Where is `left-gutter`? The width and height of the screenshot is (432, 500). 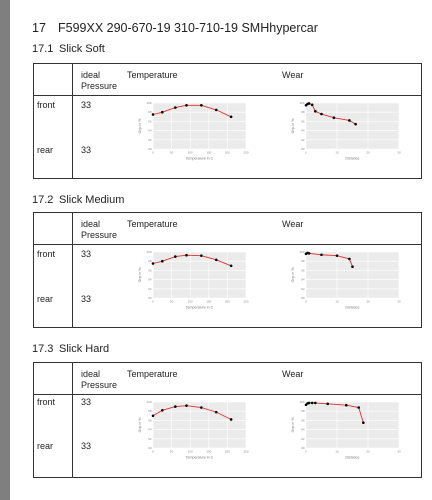
left-gutter is located at coordinates (5, 250).